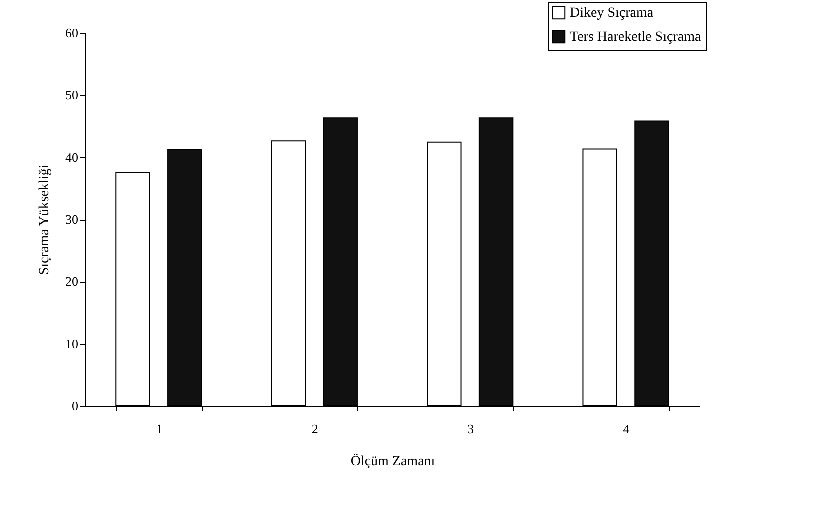 This screenshot has width=813, height=510. What do you see at coordinates (72, 33) in the screenshot?
I see `y-tick-label: 60` at bounding box center [72, 33].